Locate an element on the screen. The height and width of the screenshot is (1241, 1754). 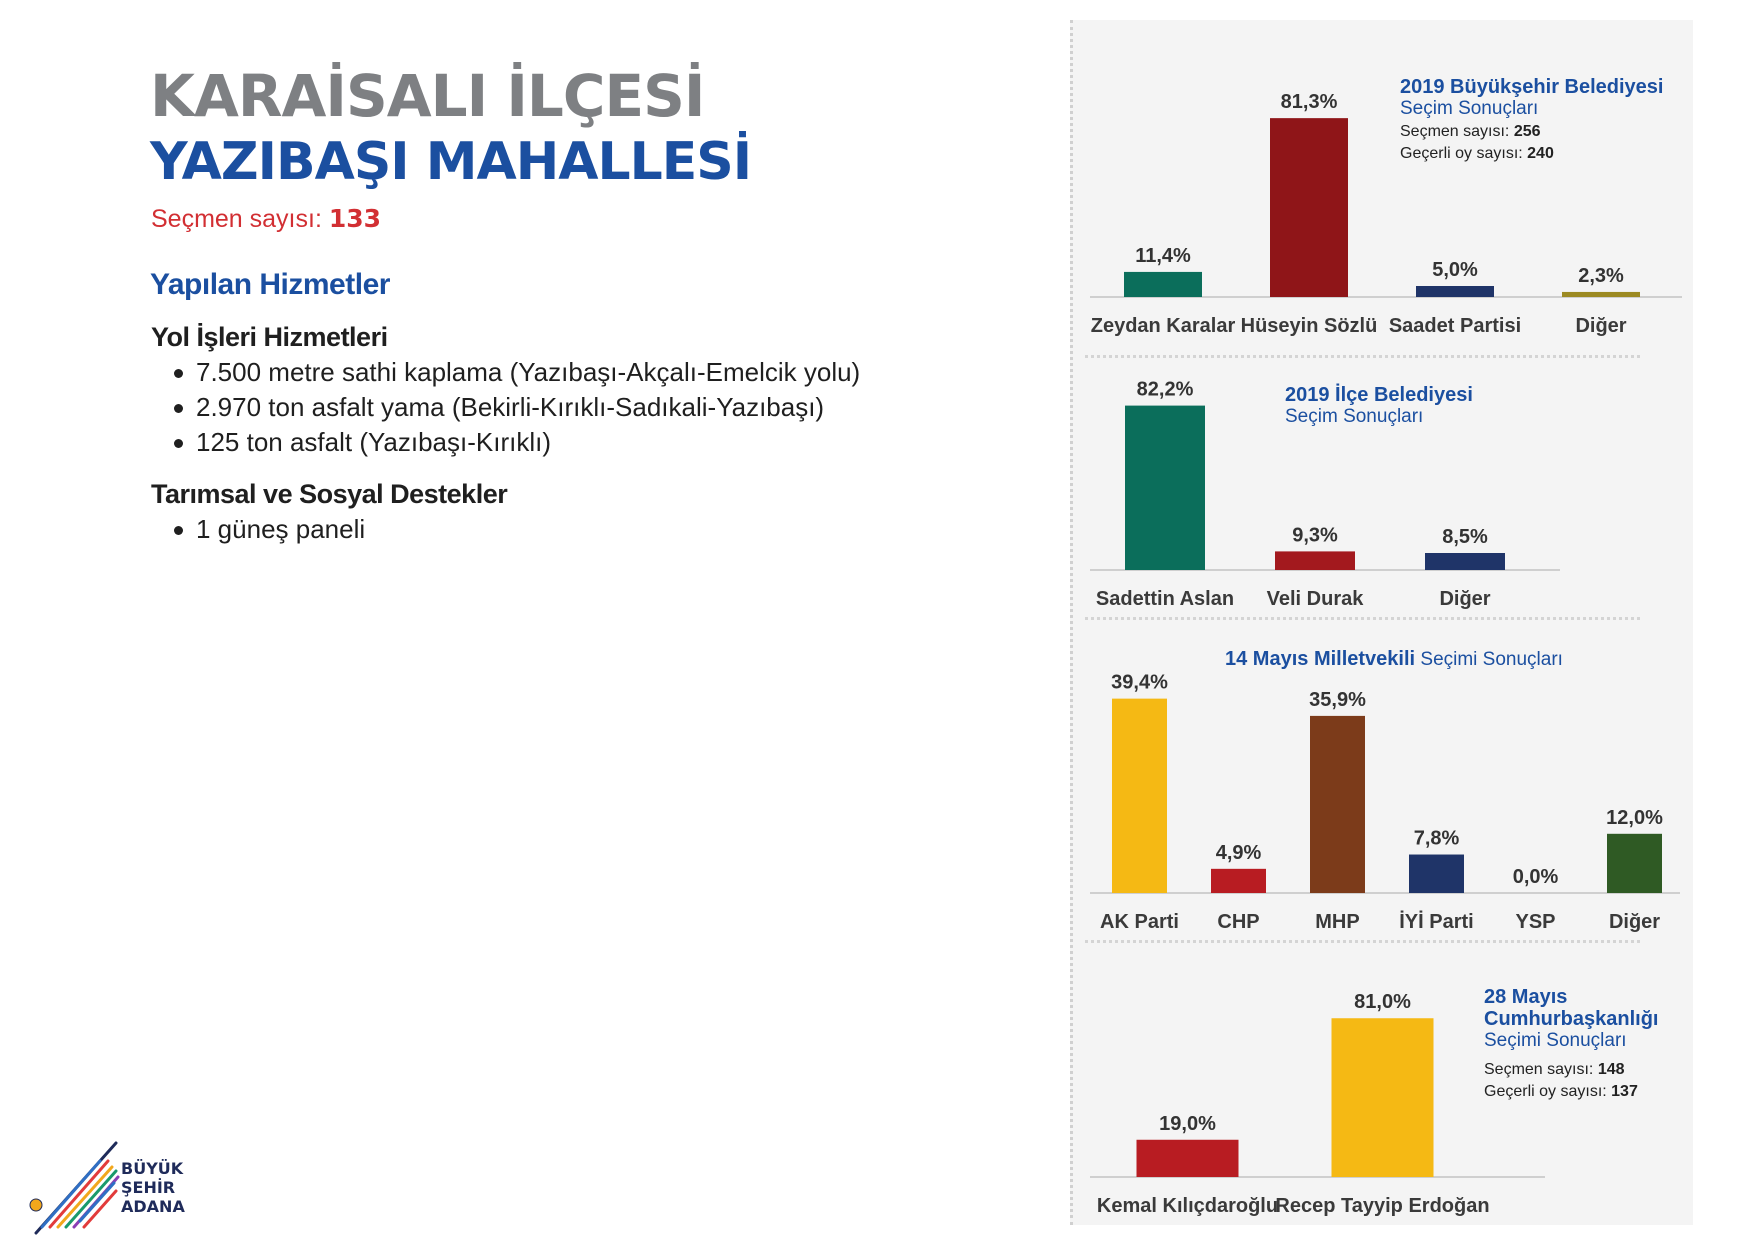
category-label: İYİ Parti is located at coordinates (1436, 921).